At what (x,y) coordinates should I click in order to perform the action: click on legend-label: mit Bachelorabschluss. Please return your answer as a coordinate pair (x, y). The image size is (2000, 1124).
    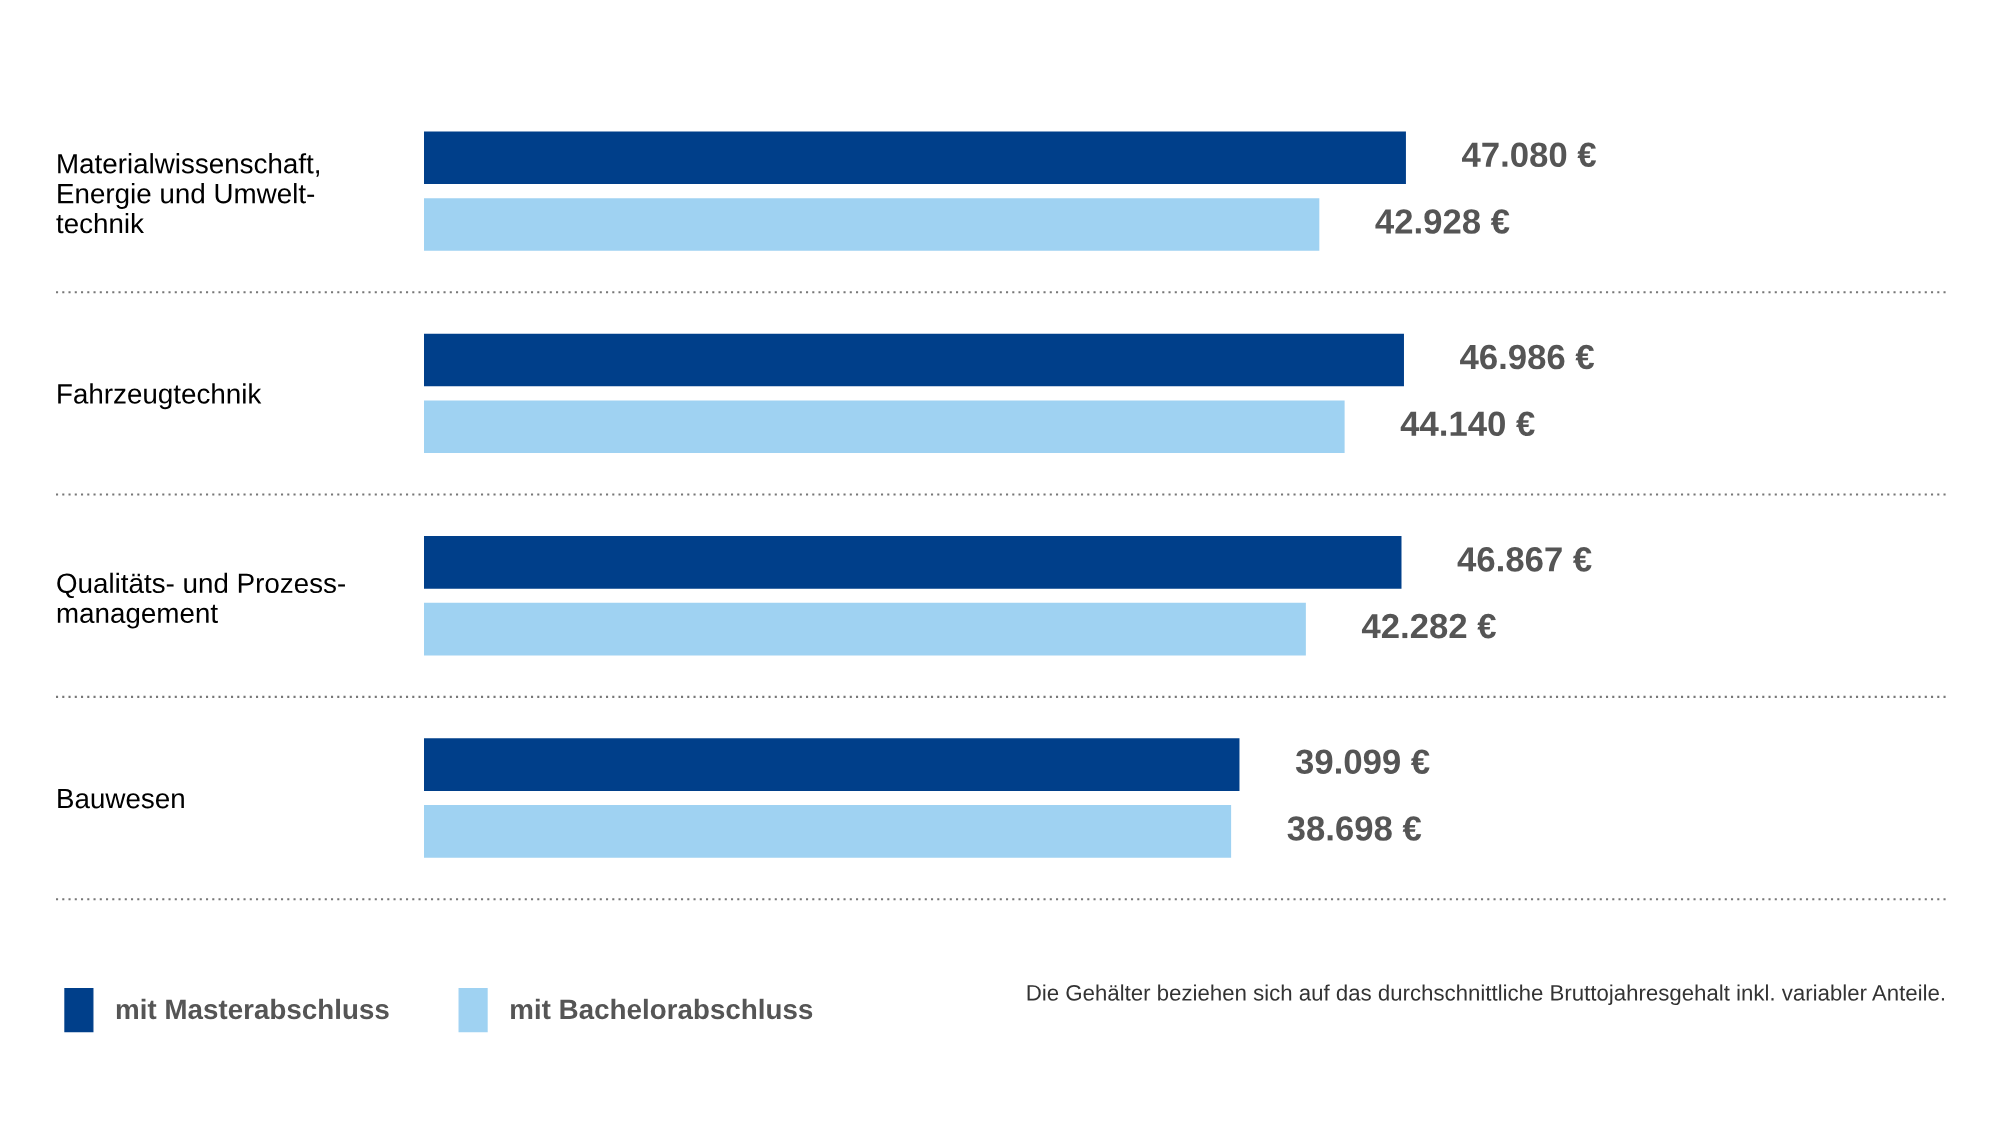
    Looking at the image, I should click on (662, 1009).